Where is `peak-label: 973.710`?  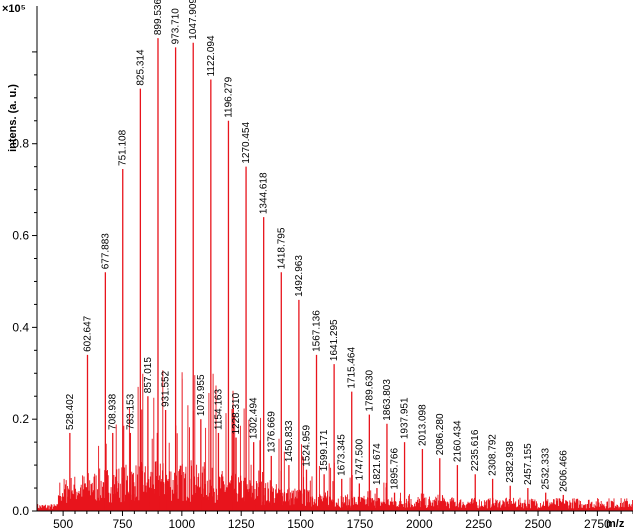 peak-label: 973.710 is located at coordinates (176, 26).